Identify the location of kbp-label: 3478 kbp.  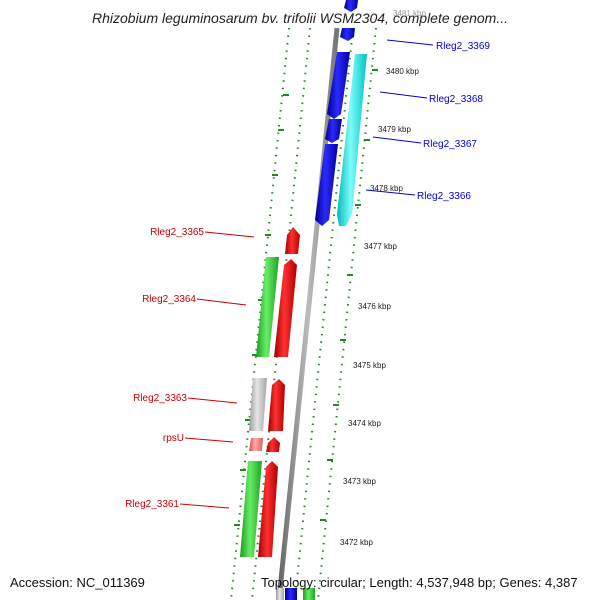
(386, 188).